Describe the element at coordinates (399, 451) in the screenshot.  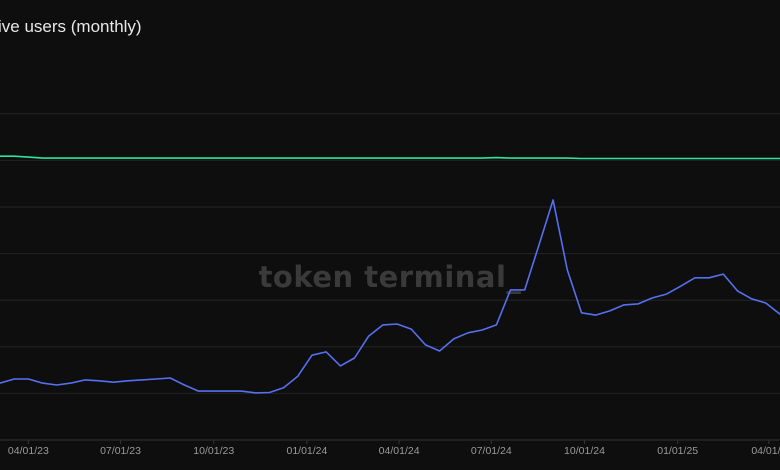
I see `x-tick-label: 04/01/24` at that location.